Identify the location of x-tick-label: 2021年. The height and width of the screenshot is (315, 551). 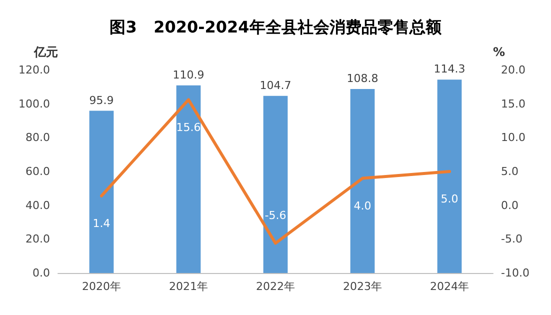
(188, 286).